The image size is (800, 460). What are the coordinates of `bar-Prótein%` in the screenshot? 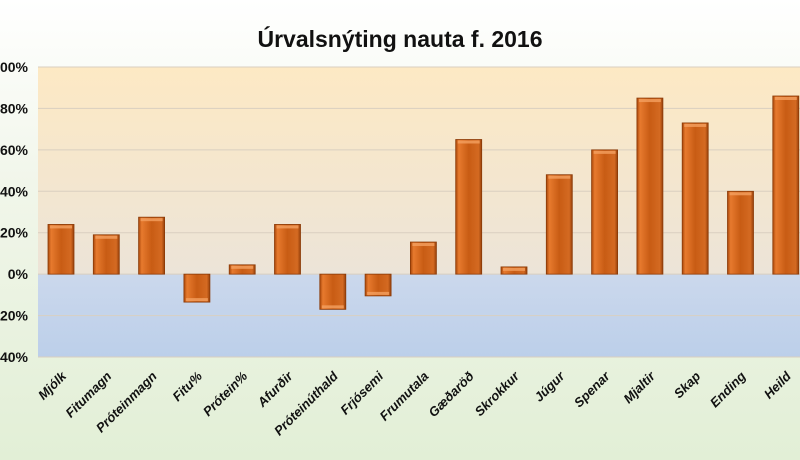 It's located at (242, 269).